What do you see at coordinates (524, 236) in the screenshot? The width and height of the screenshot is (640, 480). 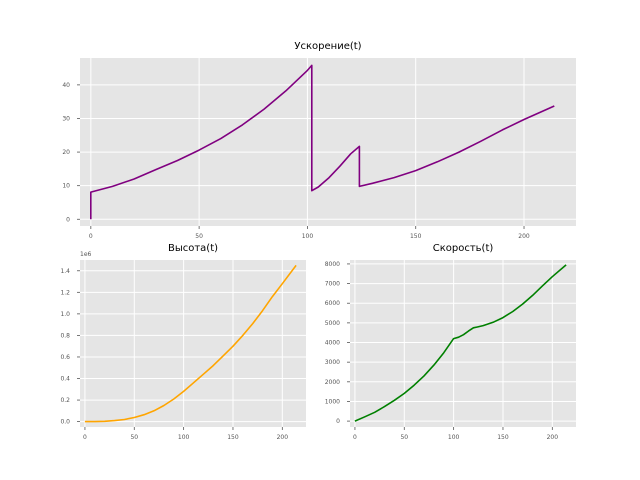 I see `acceleration-x-tick-label: 200` at bounding box center [524, 236].